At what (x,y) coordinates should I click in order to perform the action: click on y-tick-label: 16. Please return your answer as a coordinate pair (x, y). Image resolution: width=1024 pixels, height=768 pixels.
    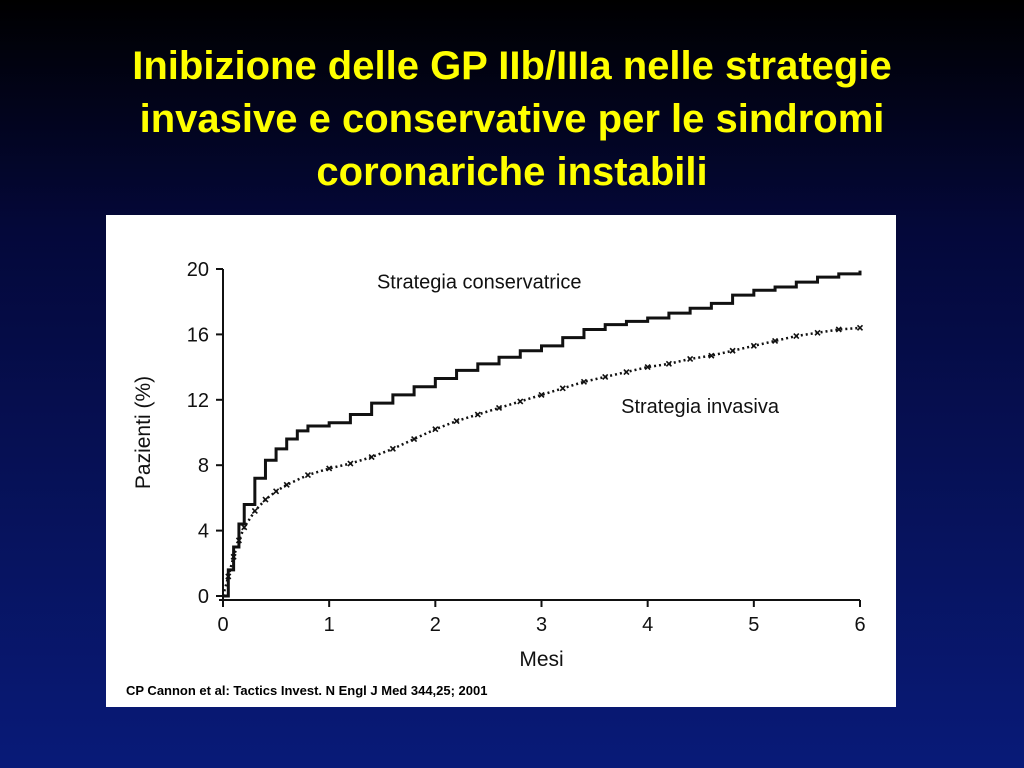
    Looking at the image, I should click on (198, 335).